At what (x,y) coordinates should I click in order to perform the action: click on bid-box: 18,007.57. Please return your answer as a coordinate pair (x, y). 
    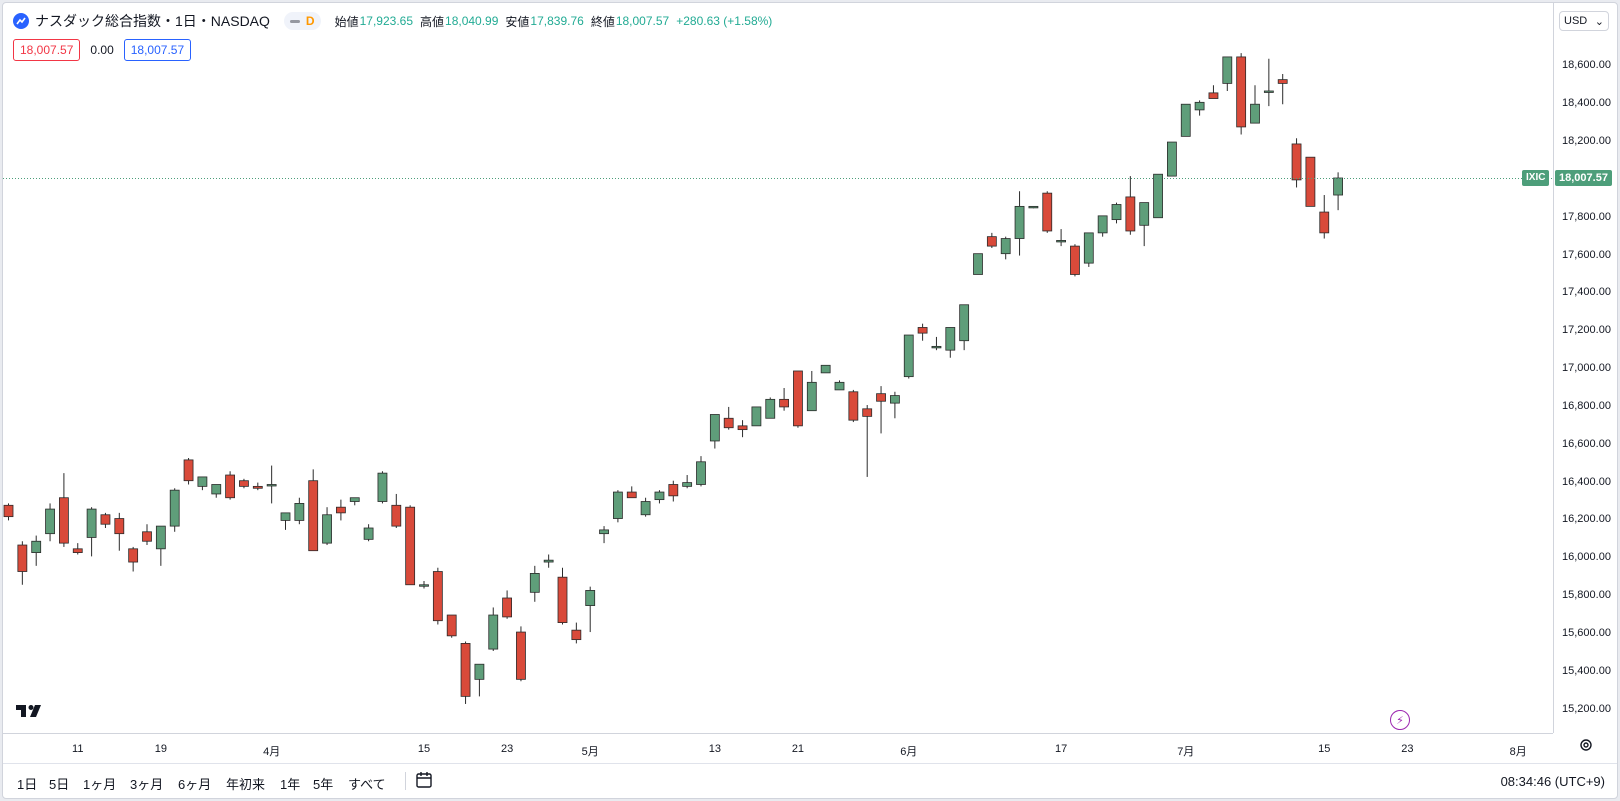
    Looking at the image, I should click on (47, 50).